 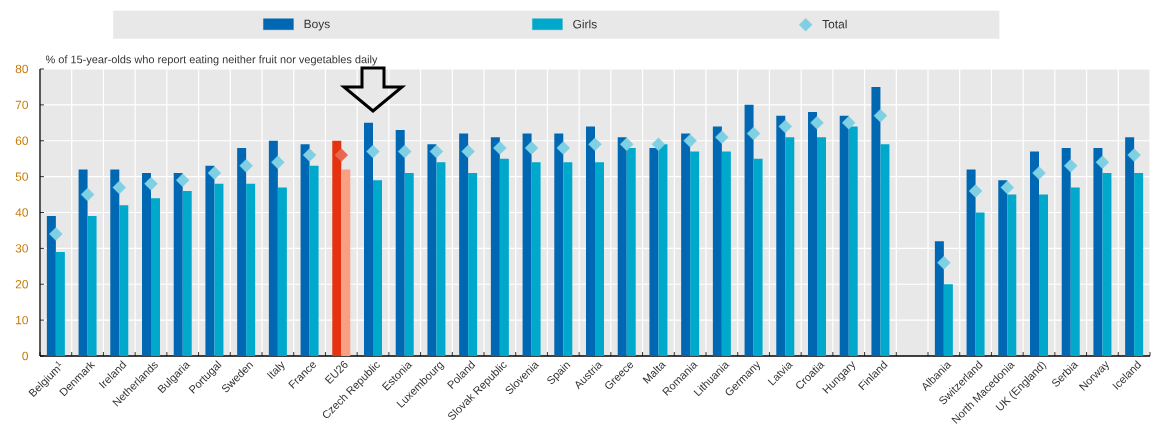 What do you see at coordinates (585, 24) in the screenshot?
I see `legend-label: Girls` at bounding box center [585, 24].